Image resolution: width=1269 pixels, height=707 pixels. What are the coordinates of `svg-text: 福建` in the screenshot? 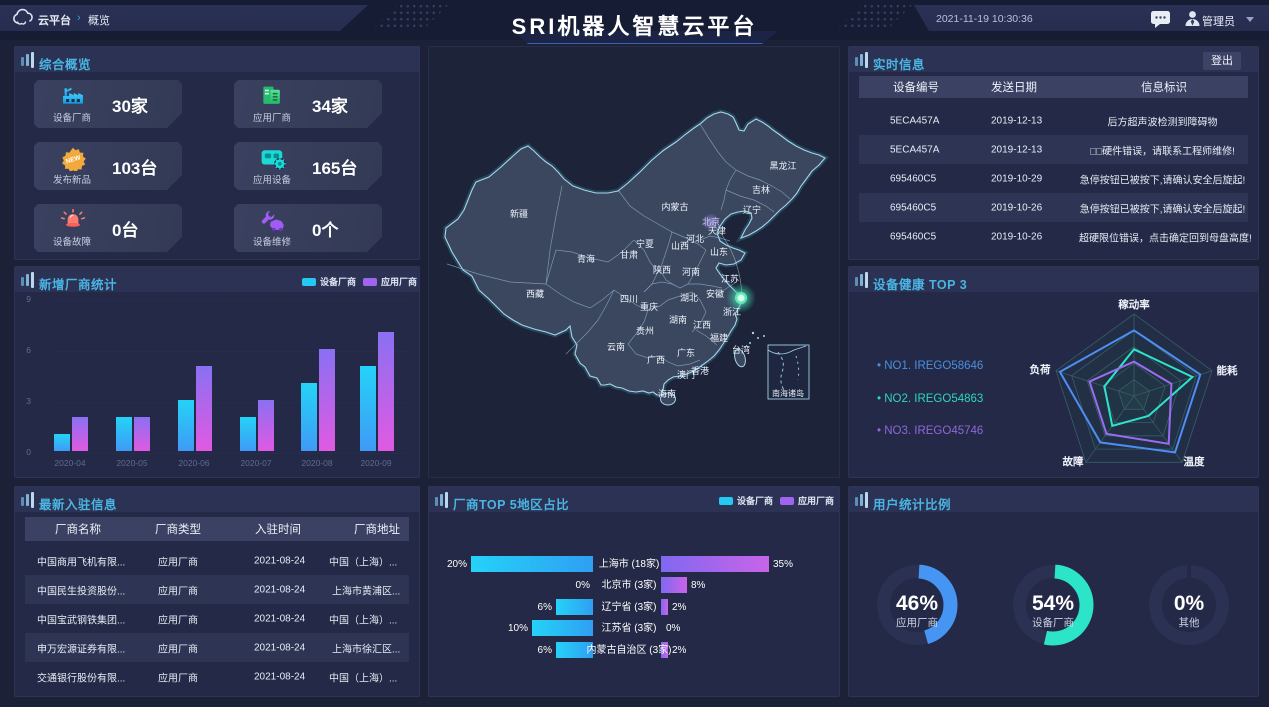 It's located at (719, 337).